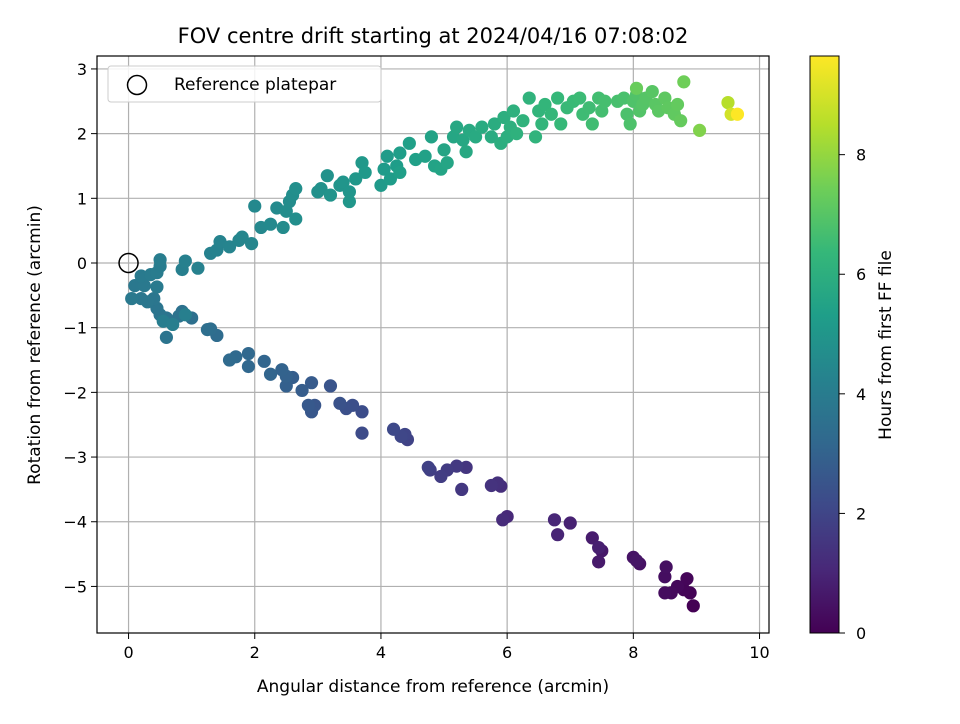  I want to click on colorbar-tick-label: 2, so click(861, 513).